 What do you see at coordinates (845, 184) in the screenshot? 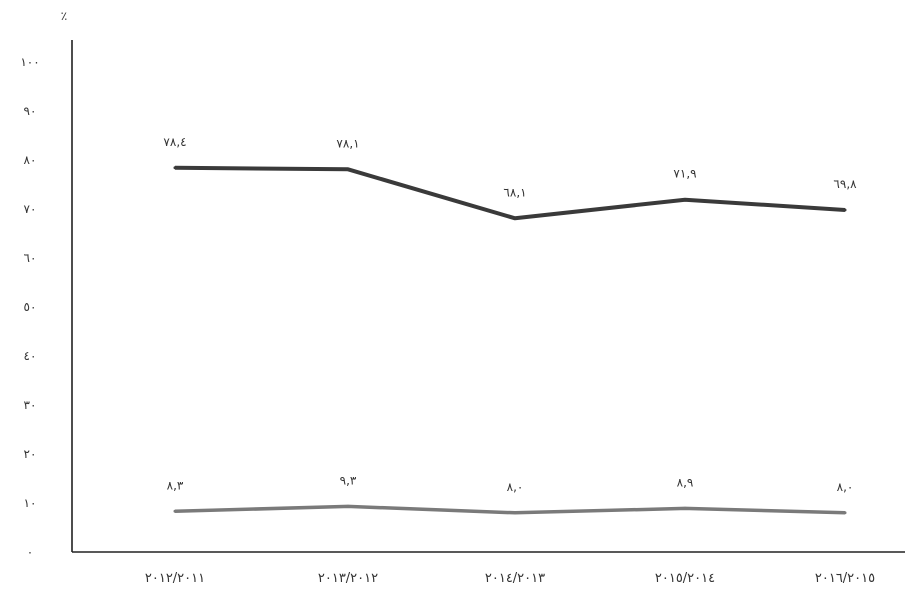
I see `data-label: ٦٩,٨` at bounding box center [845, 184].